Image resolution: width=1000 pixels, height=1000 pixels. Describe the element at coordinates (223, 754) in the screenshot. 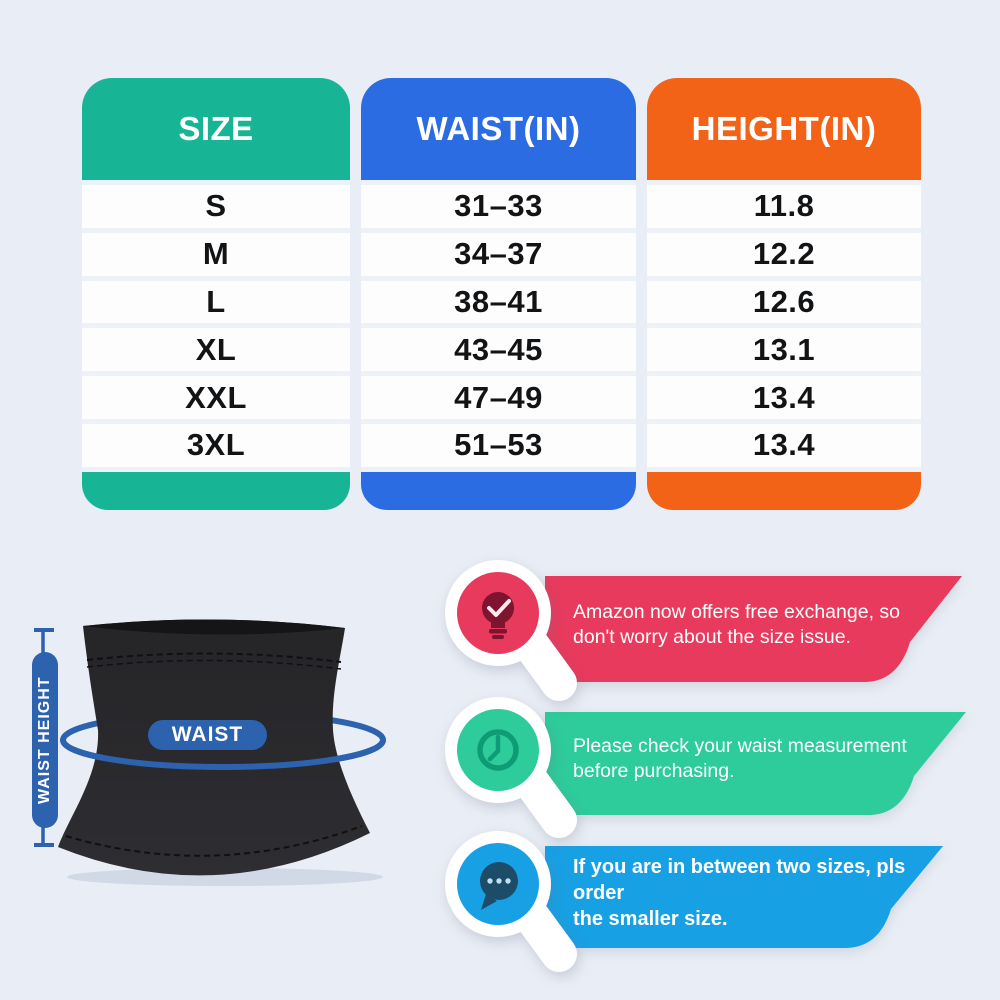

I see `waist-measure-ellipse-front` at that location.